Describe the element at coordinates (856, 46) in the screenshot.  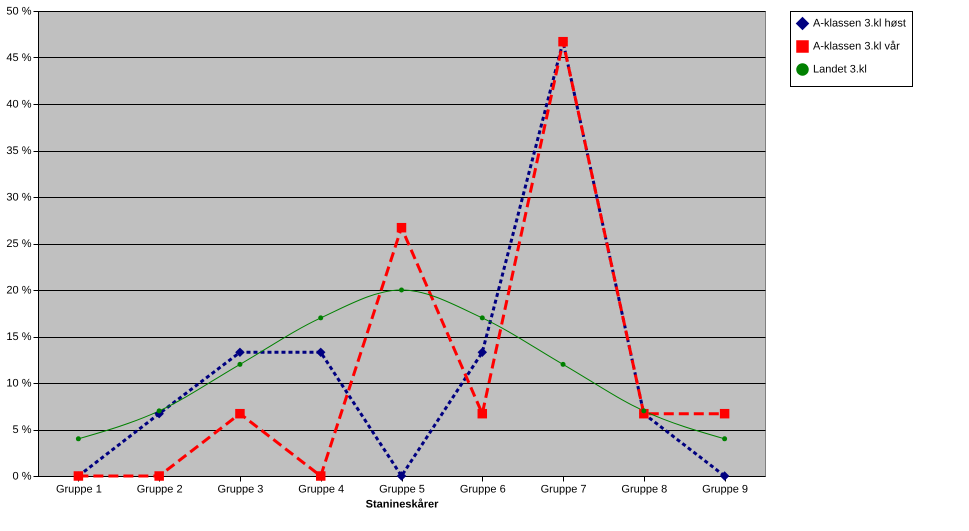
I see `legend-label: A-klassen 3.kl vår` at that location.